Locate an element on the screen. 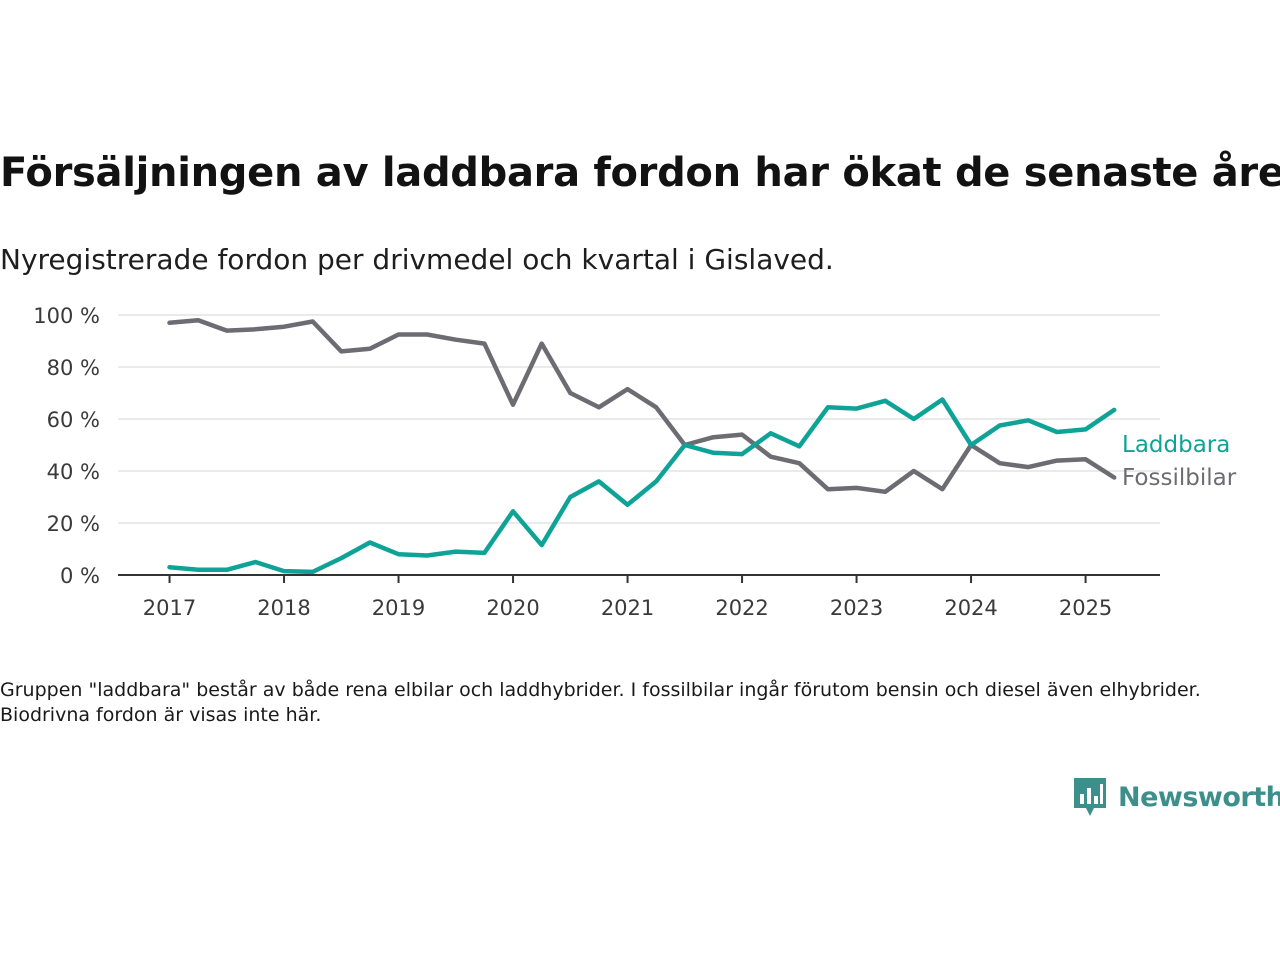 This screenshot has height=960, width=1280. series-line-fossilbilar is located at coordinates (642, 406).